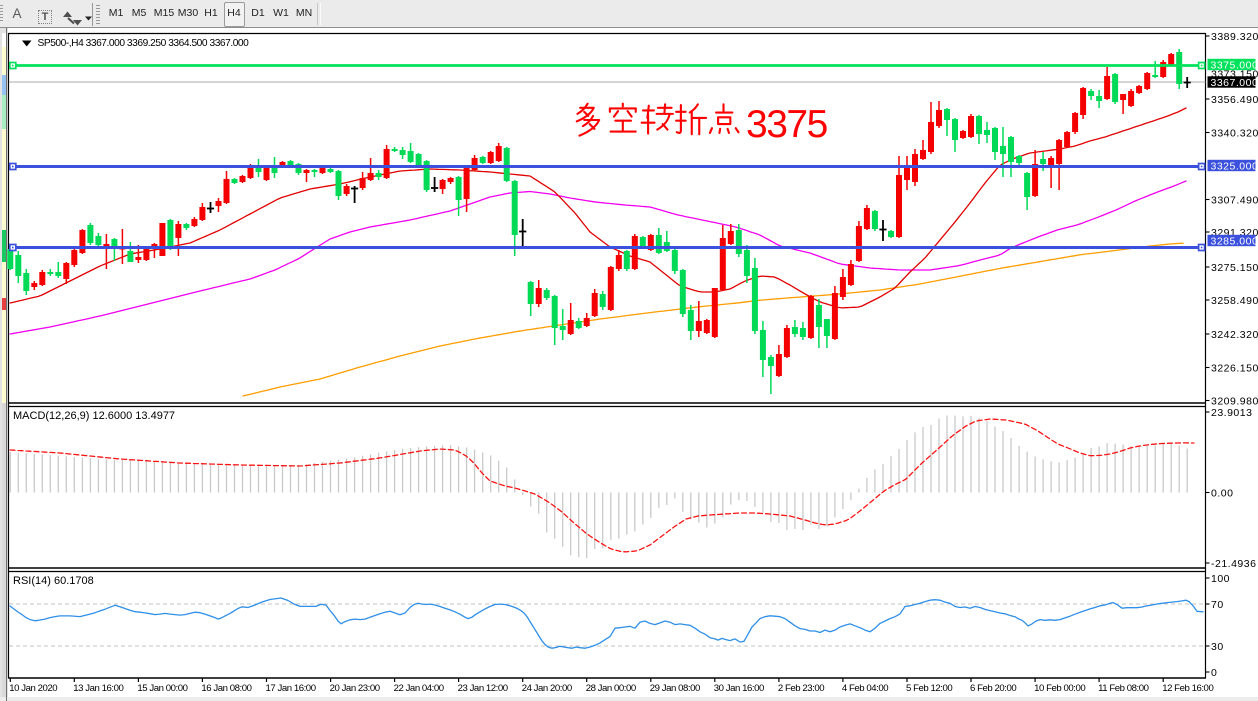  I want to click on svg-text: 22 Jan 04:00, so click(419, 688).